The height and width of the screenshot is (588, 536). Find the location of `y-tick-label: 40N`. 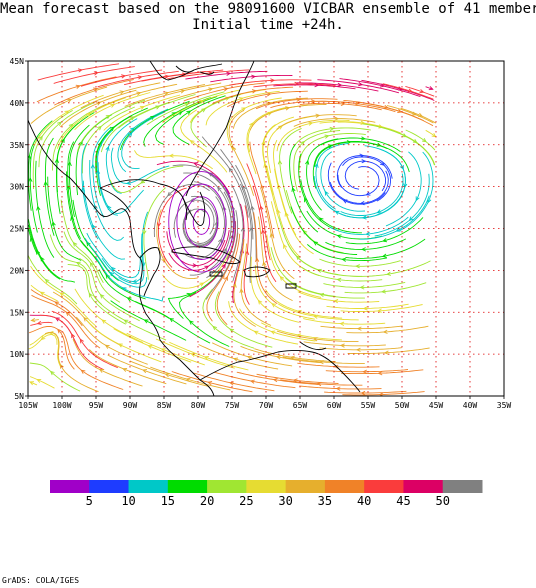

y-tick-label: 40N is located at coordinates (17, 103).